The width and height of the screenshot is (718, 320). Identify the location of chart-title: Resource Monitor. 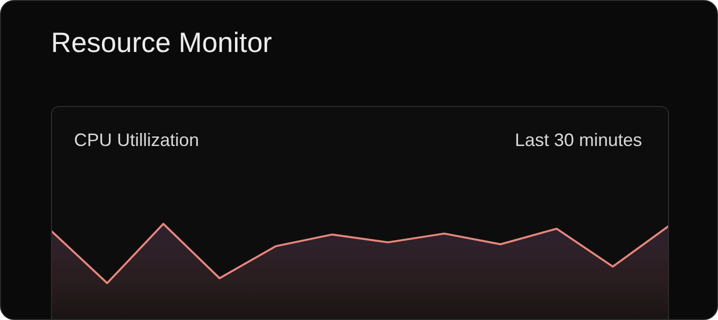
(161, 43).